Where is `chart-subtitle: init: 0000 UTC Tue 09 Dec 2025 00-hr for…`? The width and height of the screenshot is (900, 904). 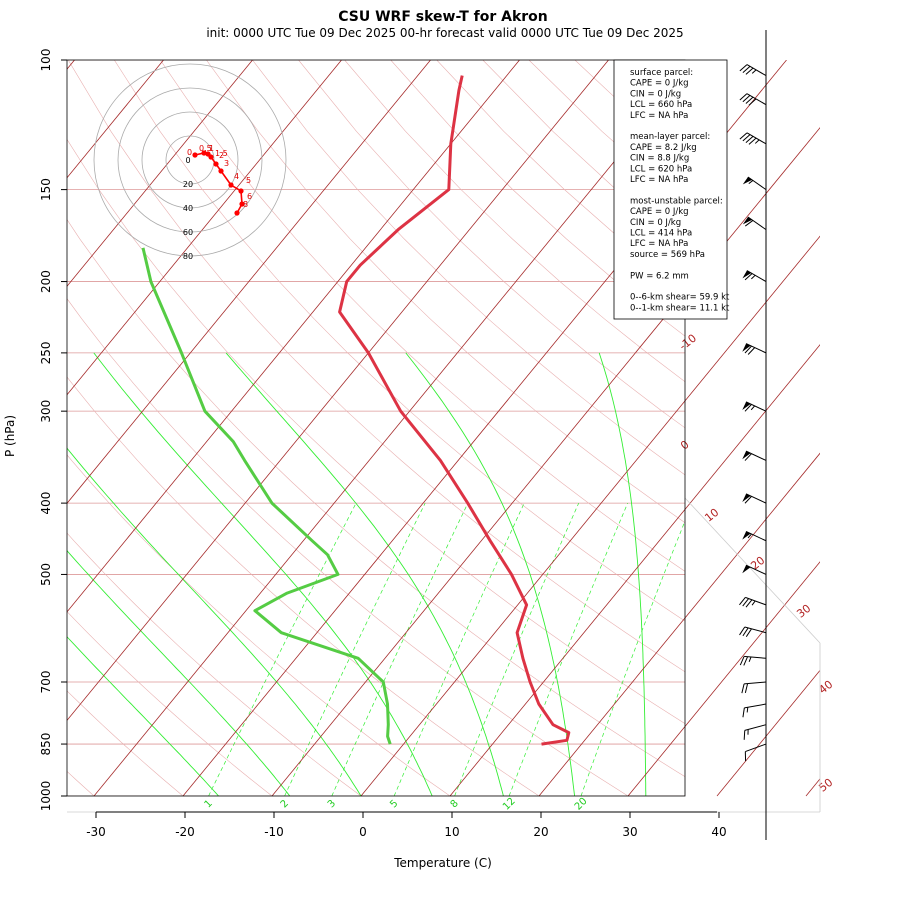
chart-subtitle: init: 0000 UTC Tue 09 Dec 2025 00-hr for… is located at coordinates (444, 33).